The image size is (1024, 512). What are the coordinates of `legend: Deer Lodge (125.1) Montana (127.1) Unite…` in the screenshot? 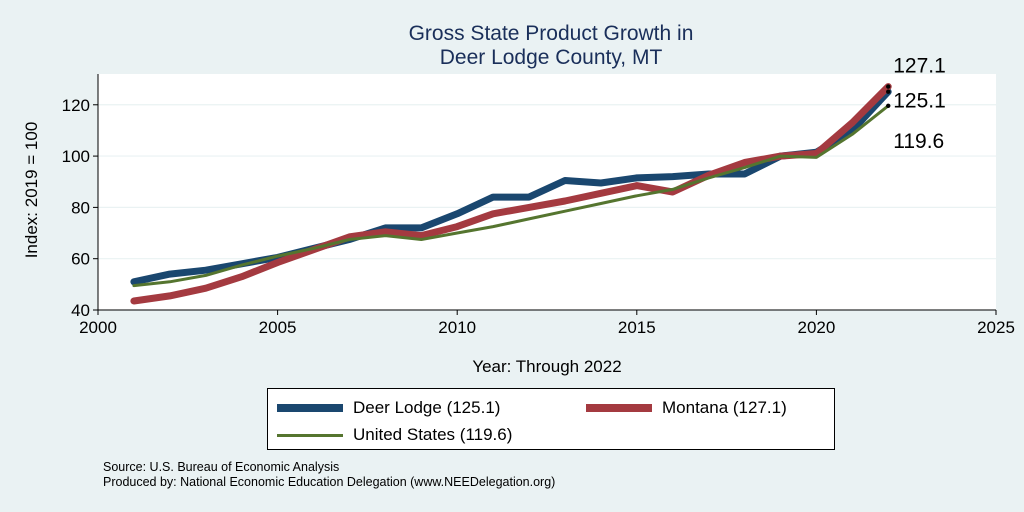 It's located at (551, 419).